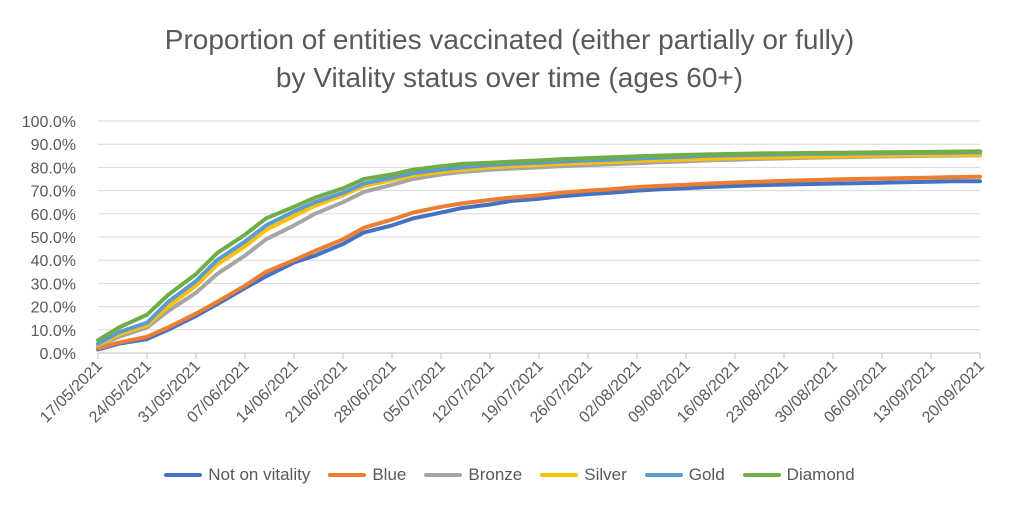 The image size is (1019, 510). I want to click on y-tick-label: 0.0%, so click(58, 354).